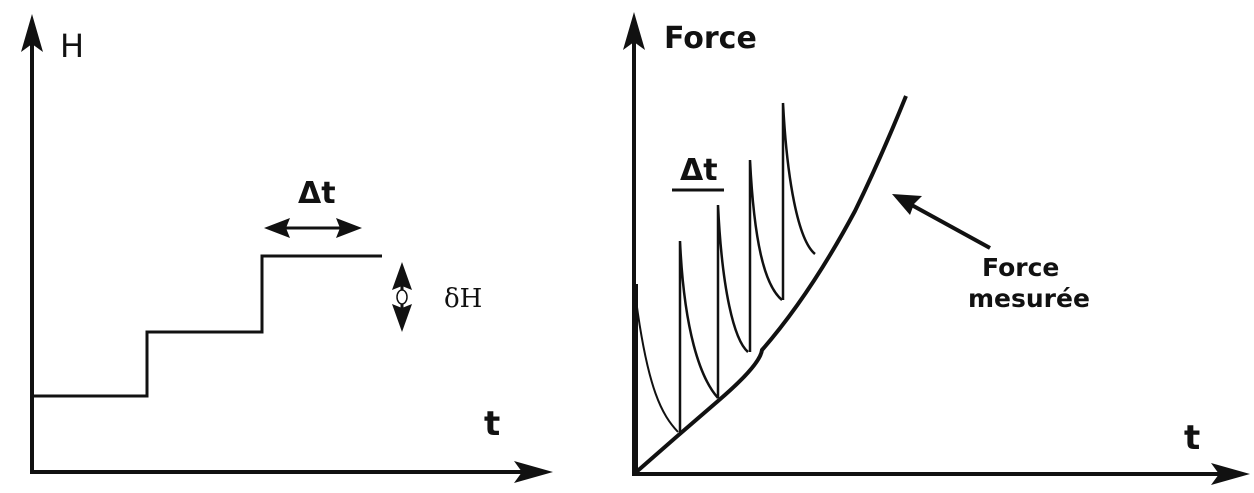 The height and width of the screenshot is (493, 1254). I want to click on staircase-curve, so click(207, 326).